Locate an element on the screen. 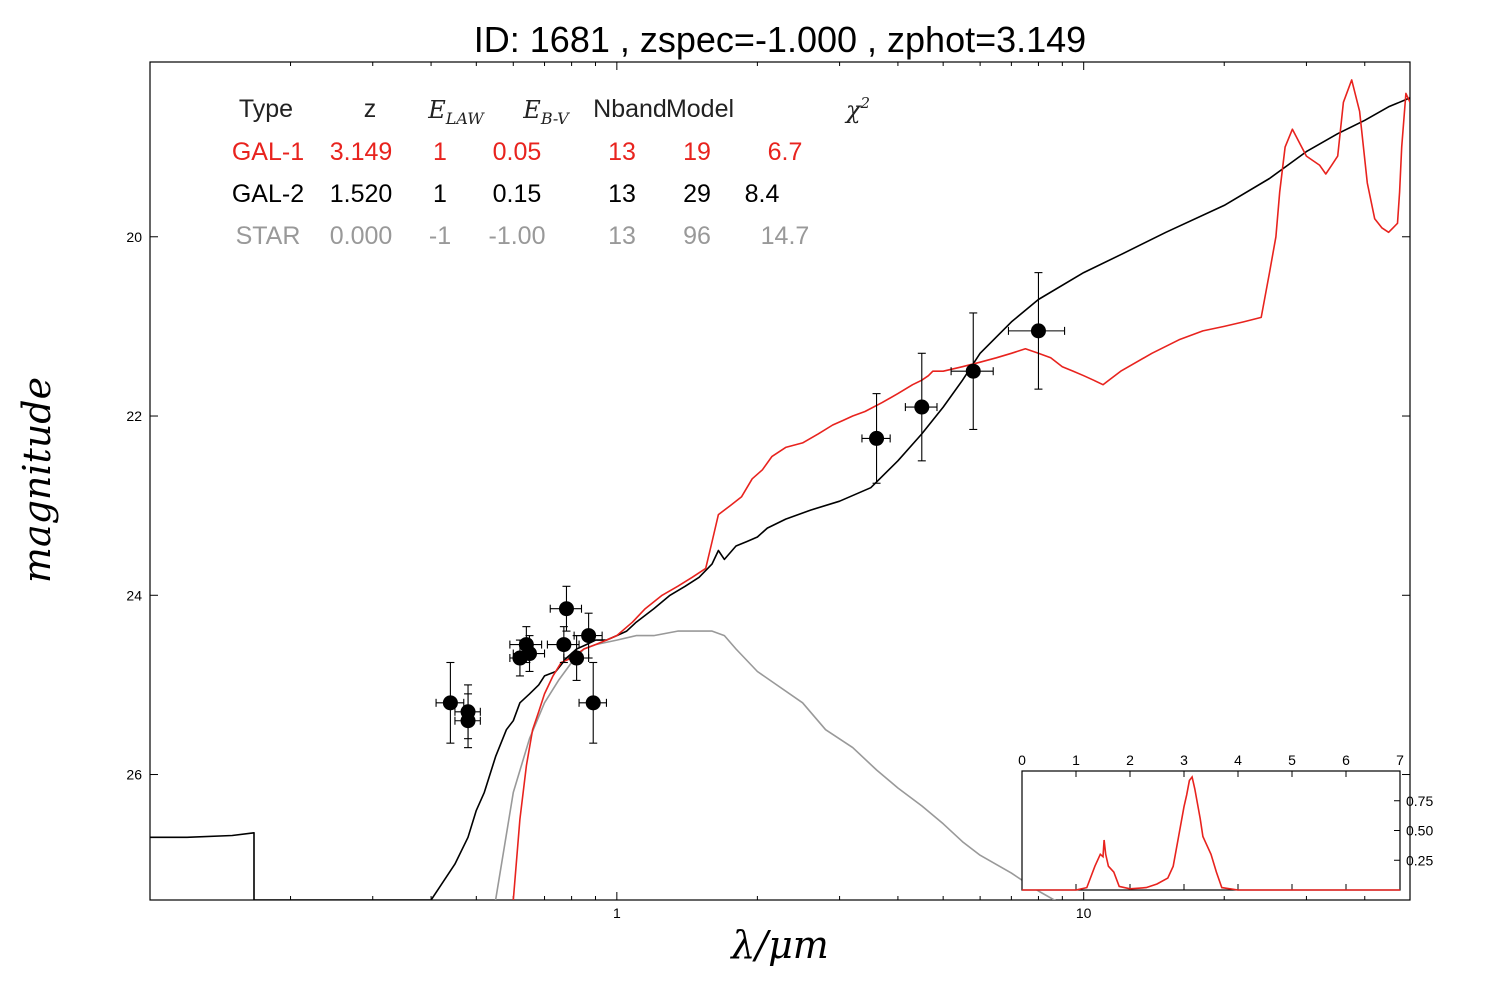 The image size is (1500, 1000). inset-x-tick-label: 0 is located at coordinates (1022, 760).